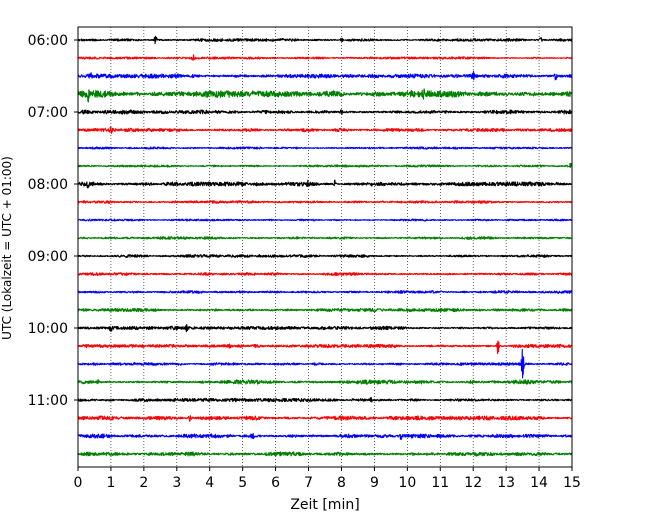  I want to click on y-tick-label: 07:00, so click(48, 113).